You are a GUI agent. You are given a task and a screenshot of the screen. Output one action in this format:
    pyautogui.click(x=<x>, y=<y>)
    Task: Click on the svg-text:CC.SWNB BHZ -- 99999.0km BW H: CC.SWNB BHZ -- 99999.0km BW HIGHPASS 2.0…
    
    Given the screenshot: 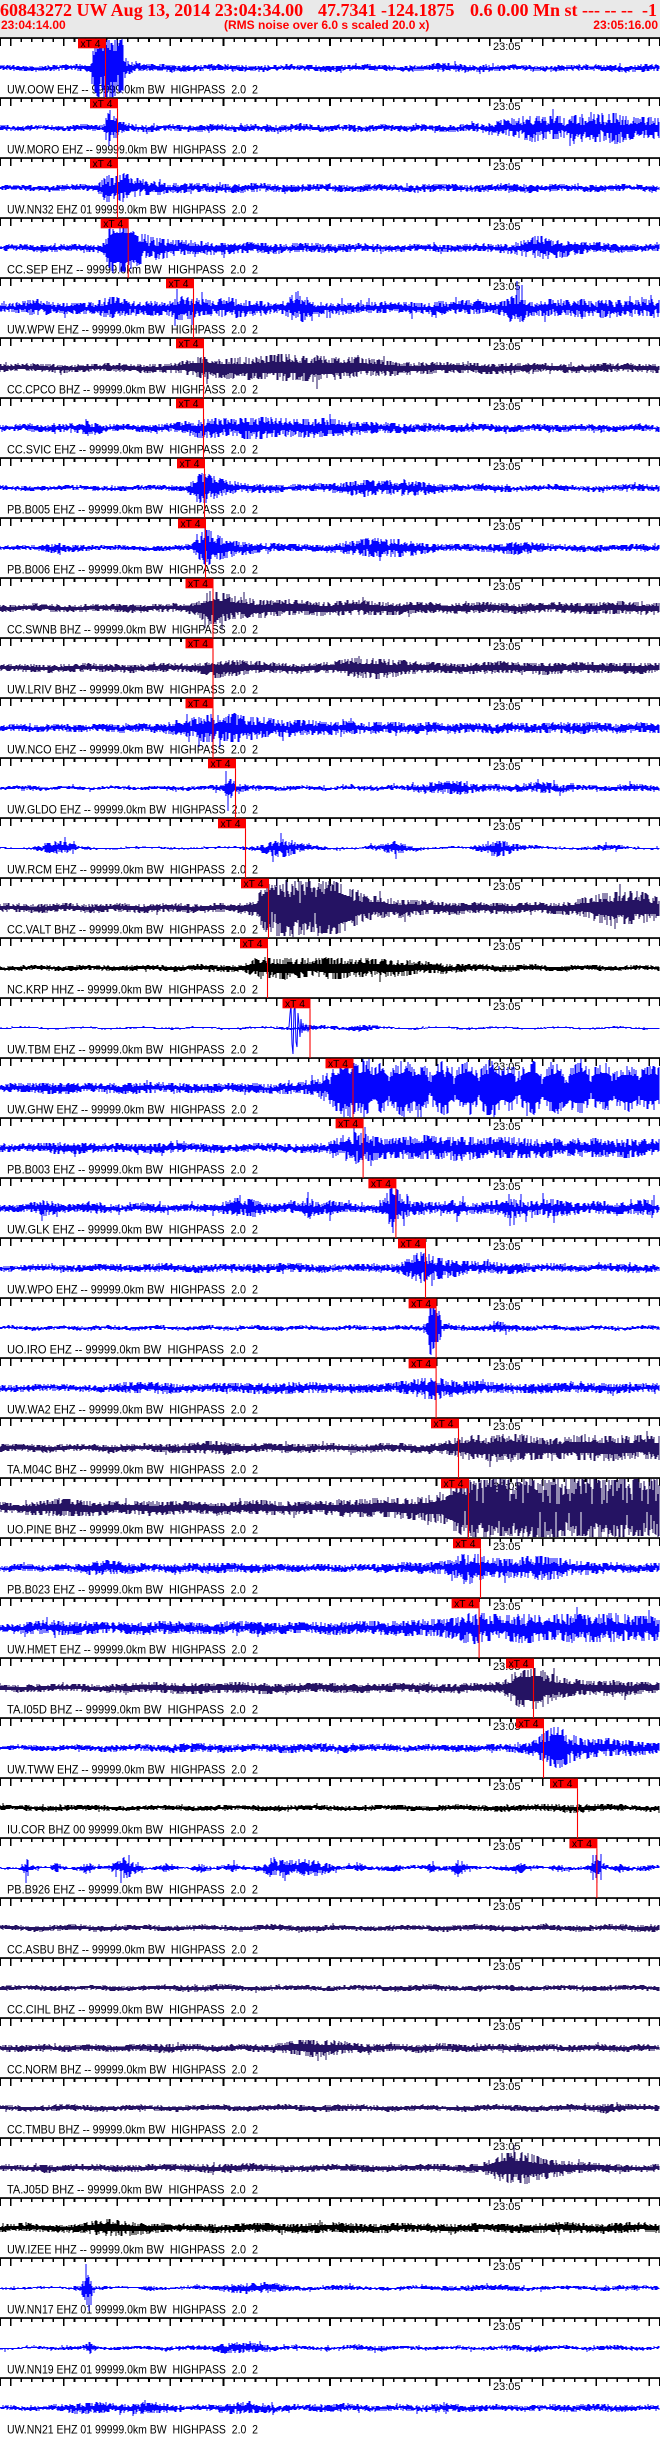 What is the action you would take?
    pyautogui.click(x=132, y=630)
    